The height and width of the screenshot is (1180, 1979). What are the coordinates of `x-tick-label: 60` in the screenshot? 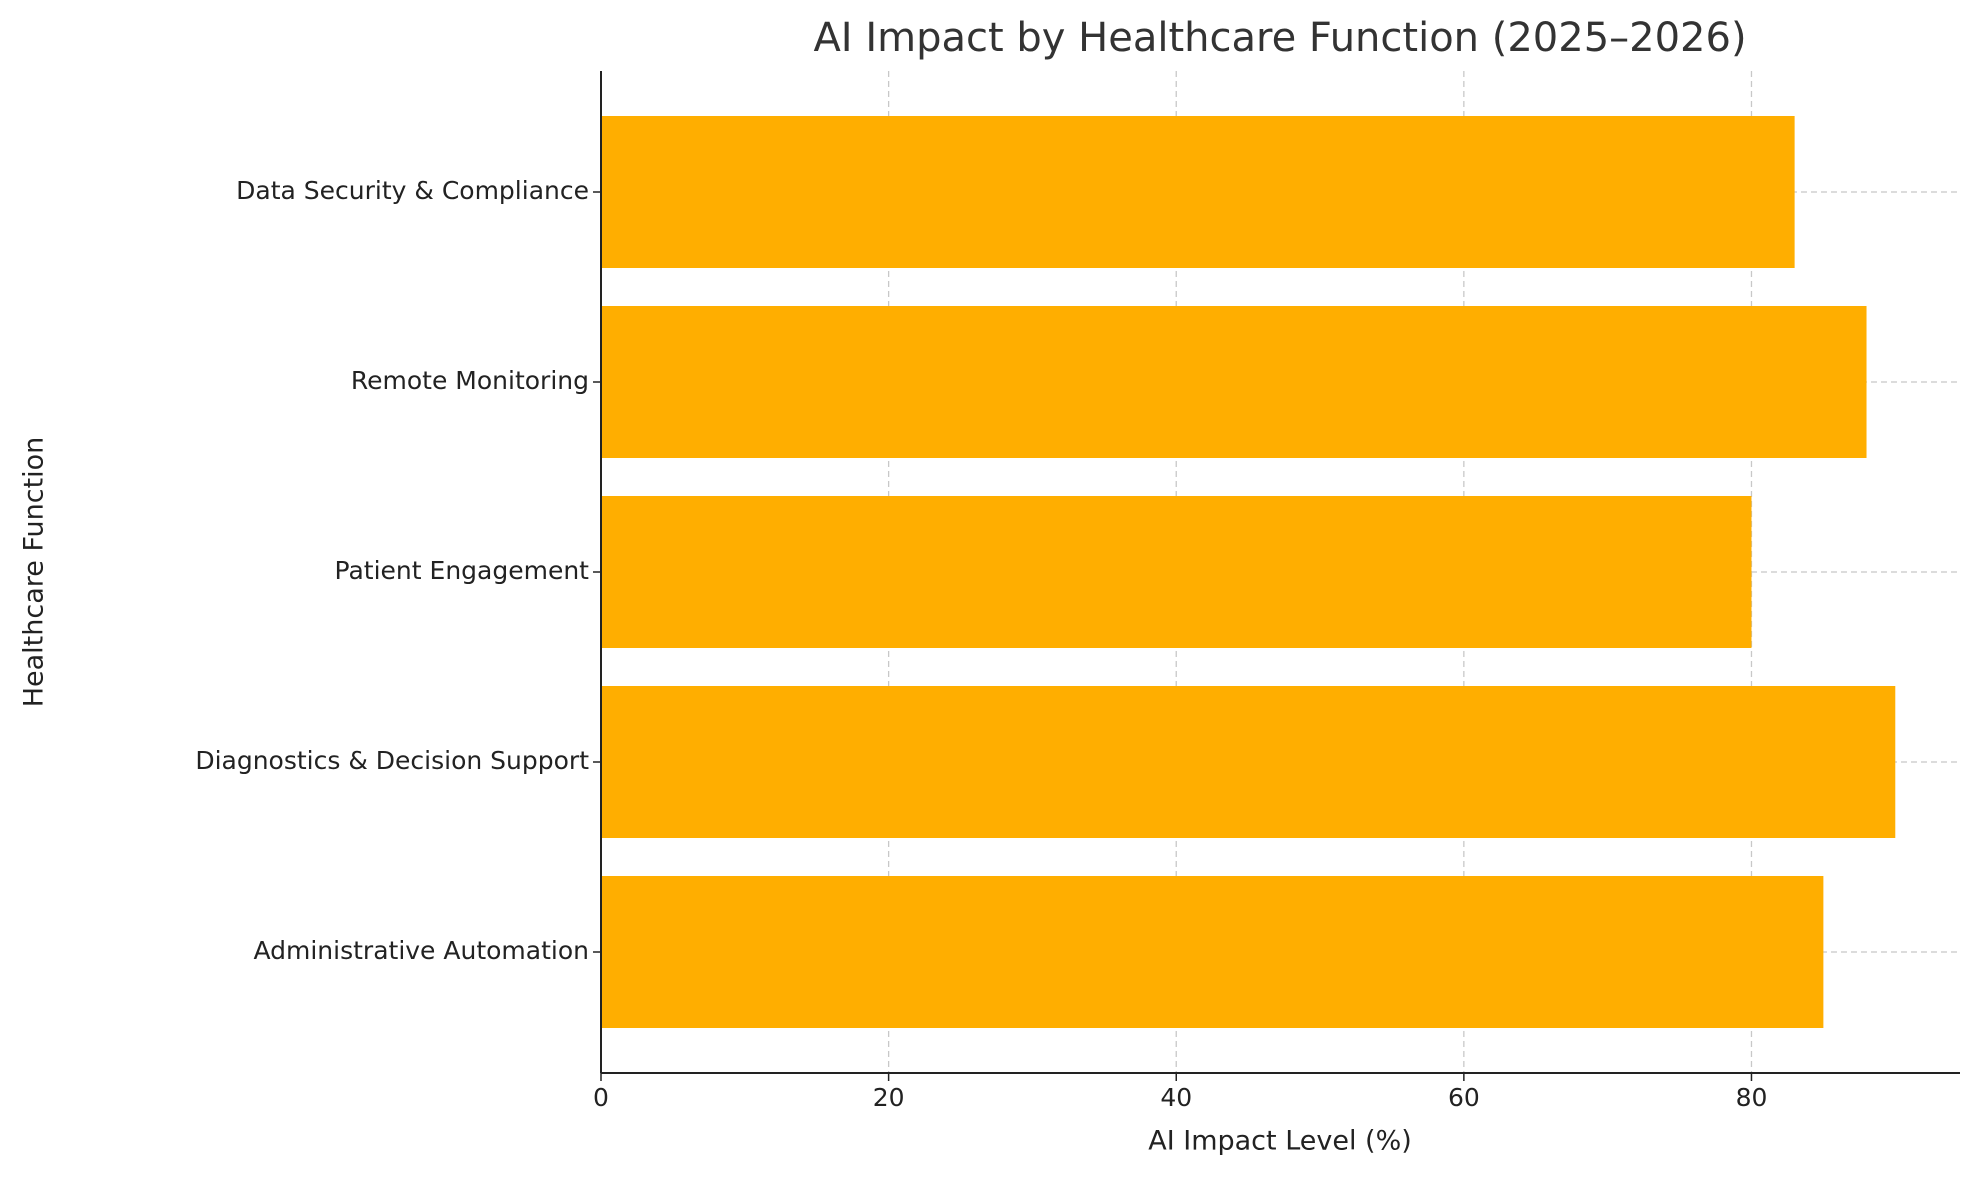 It's located at (1464, 1097).